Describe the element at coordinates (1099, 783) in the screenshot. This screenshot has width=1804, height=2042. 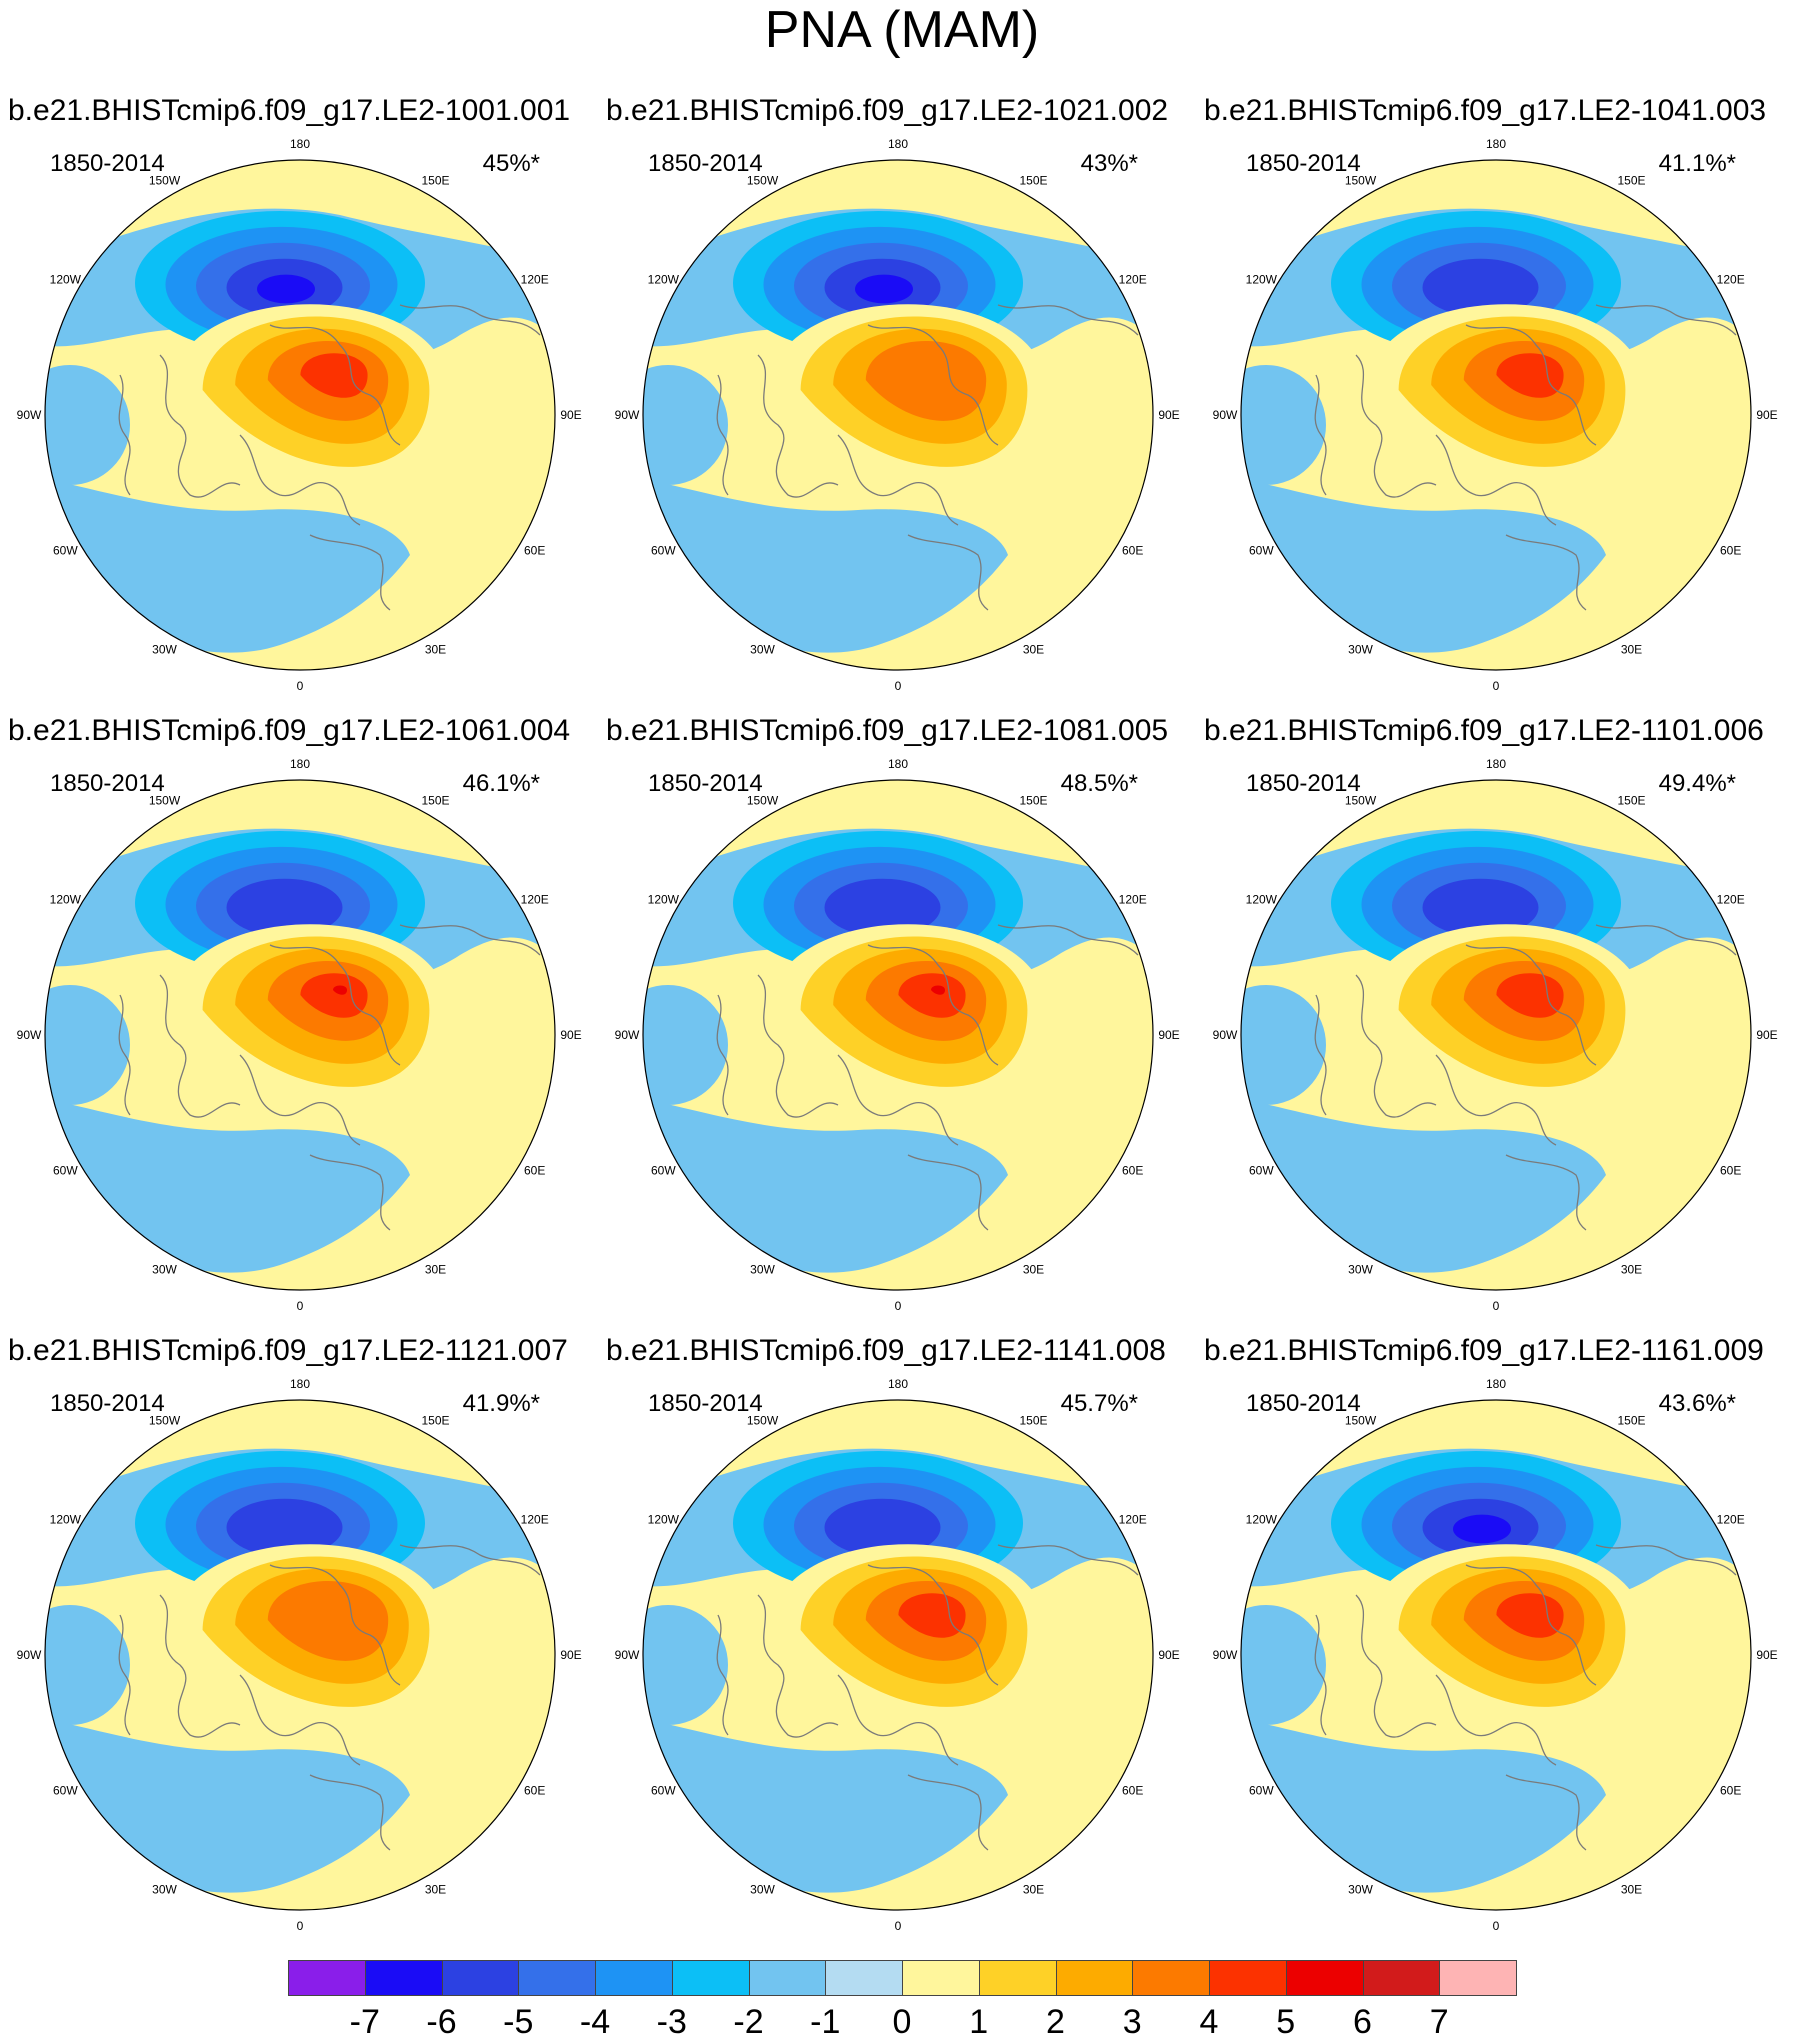
I see `variance-explained: 48.5%*` at that location.